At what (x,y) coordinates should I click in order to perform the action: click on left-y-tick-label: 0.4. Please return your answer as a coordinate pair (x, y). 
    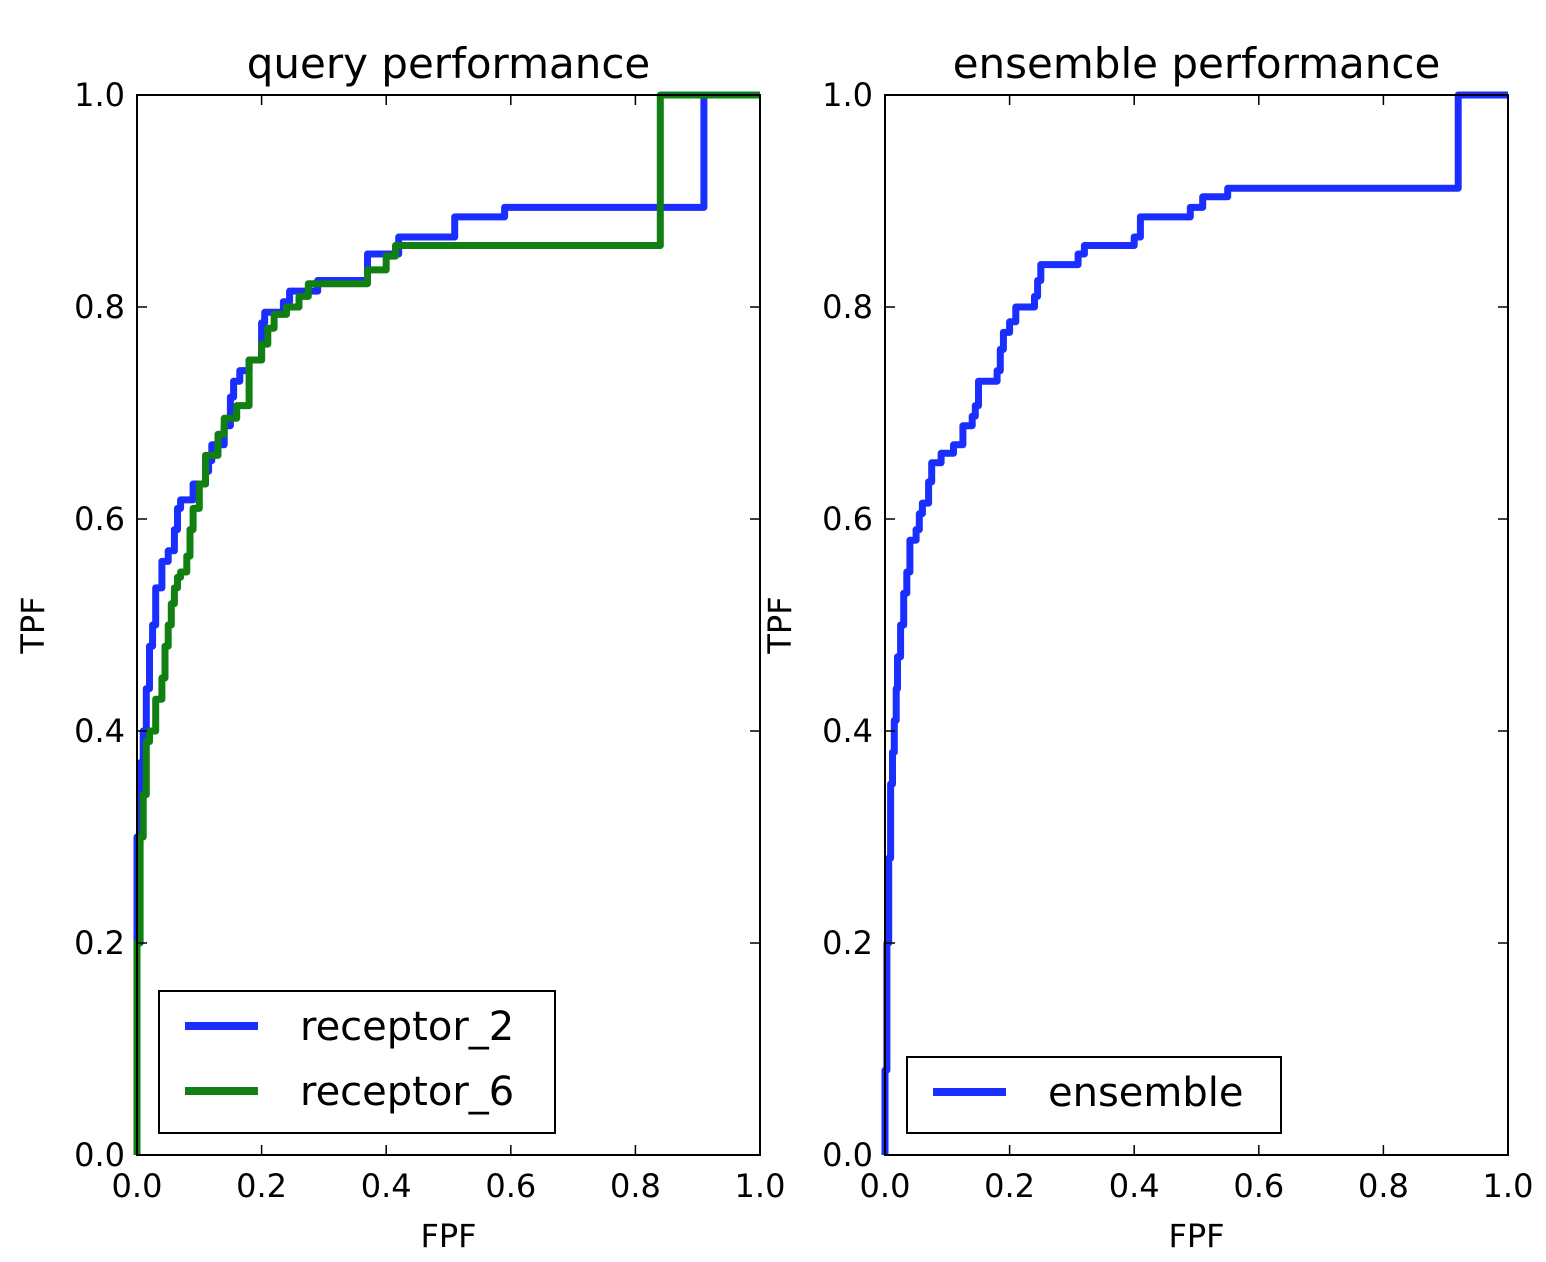
    Looking at the image, I should click on (99, 731).